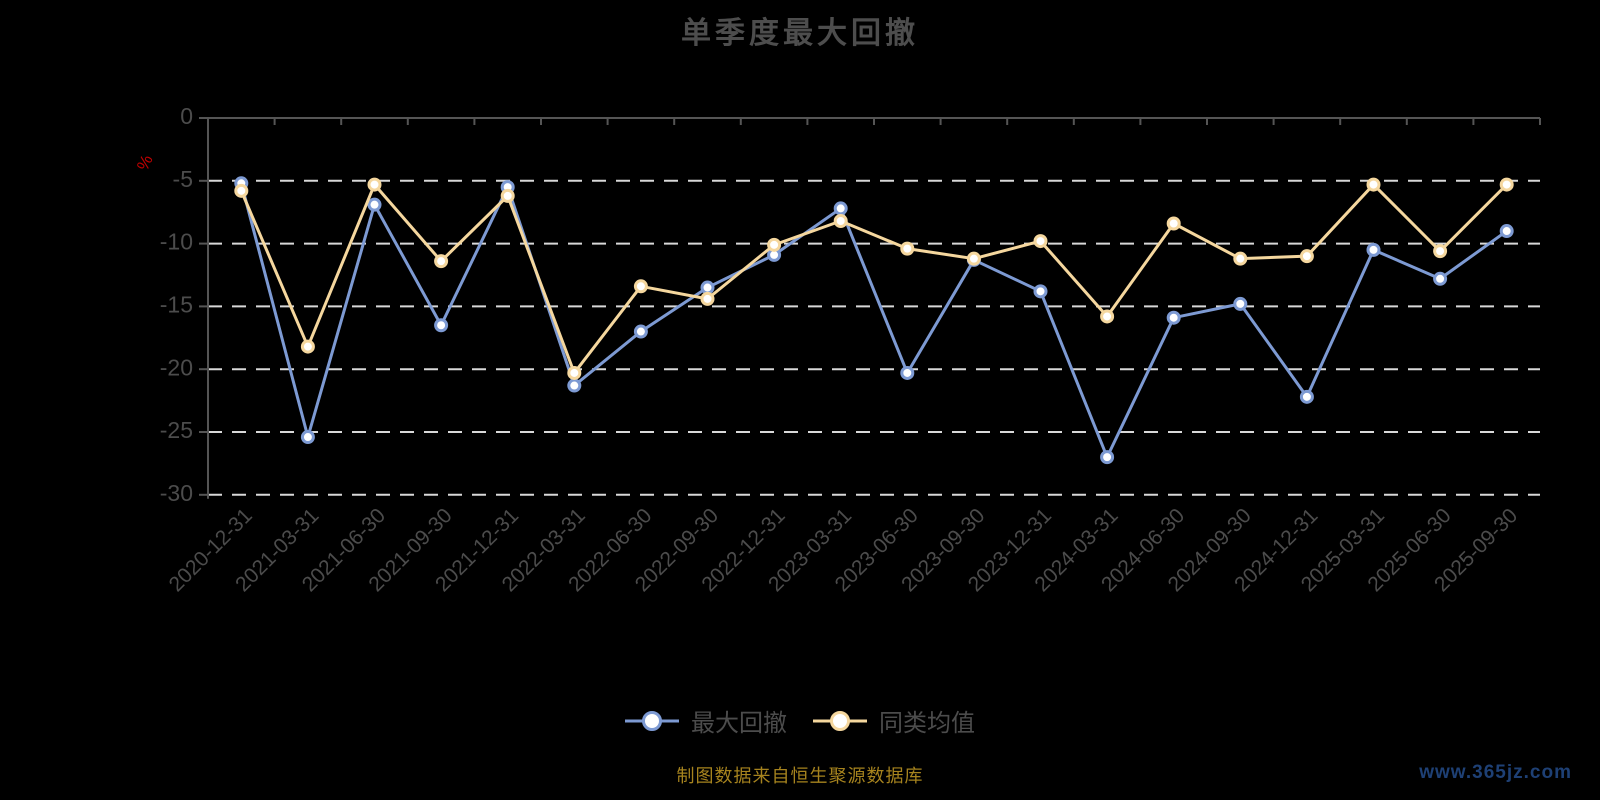  I want to click on legend-item-category-average: 同类均值, so click(894, 720).